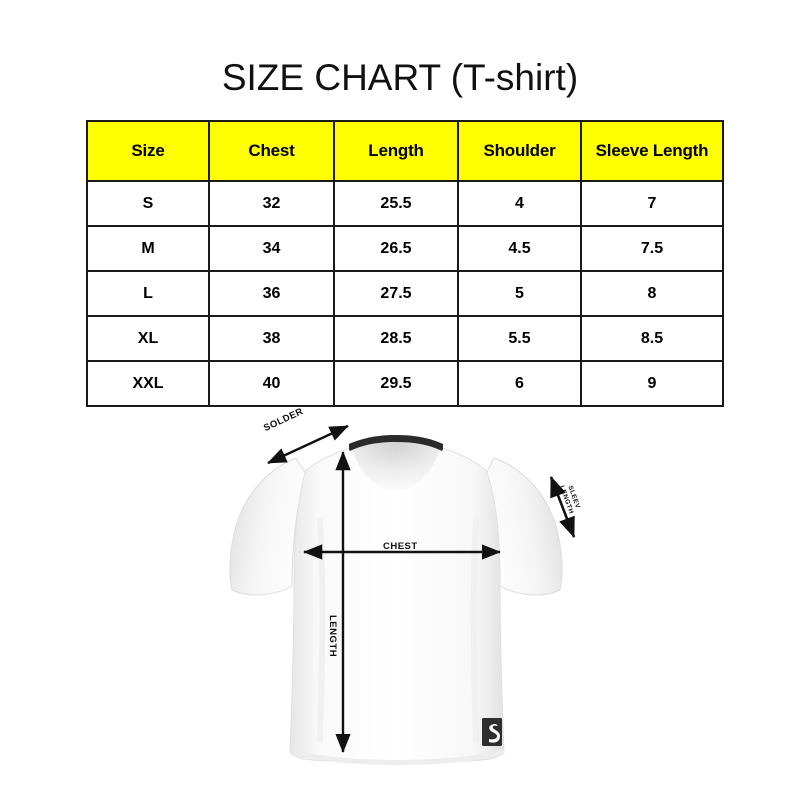  I want to click on column-header-shoulder: Shoulder, so click(519, 151).